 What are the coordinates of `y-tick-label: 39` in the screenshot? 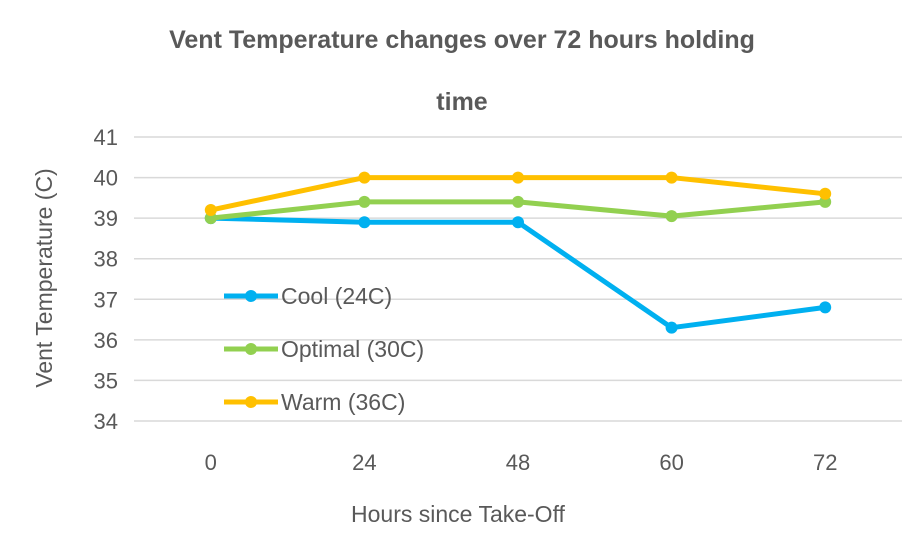 It's located at (106, 218).